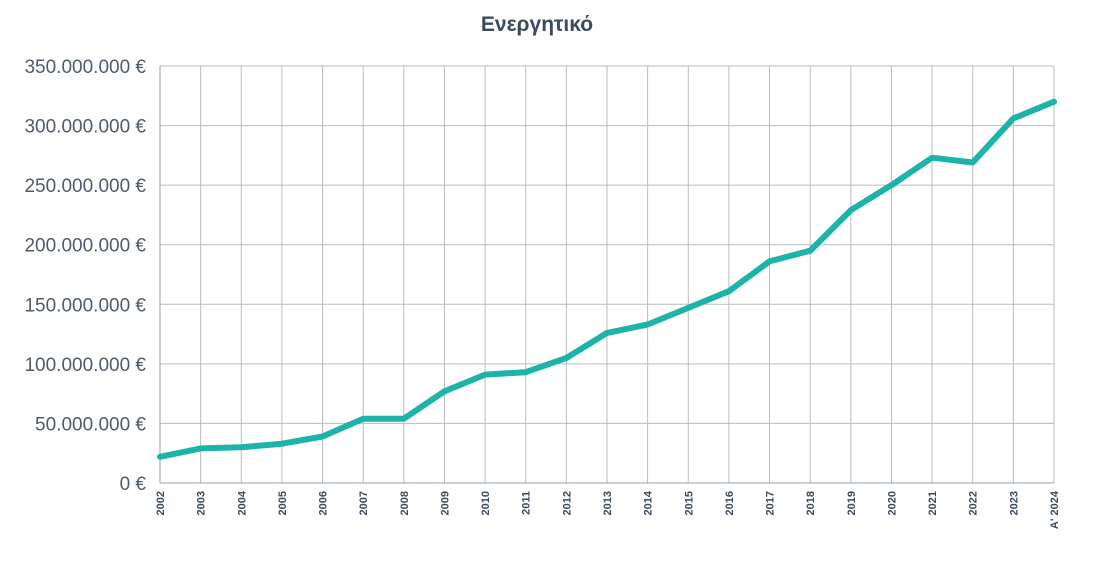 This screenshot has width=1093, height=563. What do you see at coordinates (90, 424) in the screenshot?
I see `y-tick-label: 50.000.000 €` at bounding box center [90, 424].